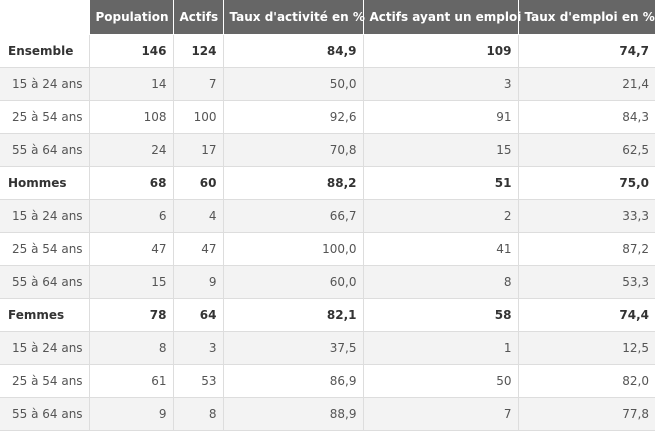 The image size is (655, 443). I want to click on table-row: 25 à 54 ans 47 47 100,0 41 87,2, so click(327, 249).